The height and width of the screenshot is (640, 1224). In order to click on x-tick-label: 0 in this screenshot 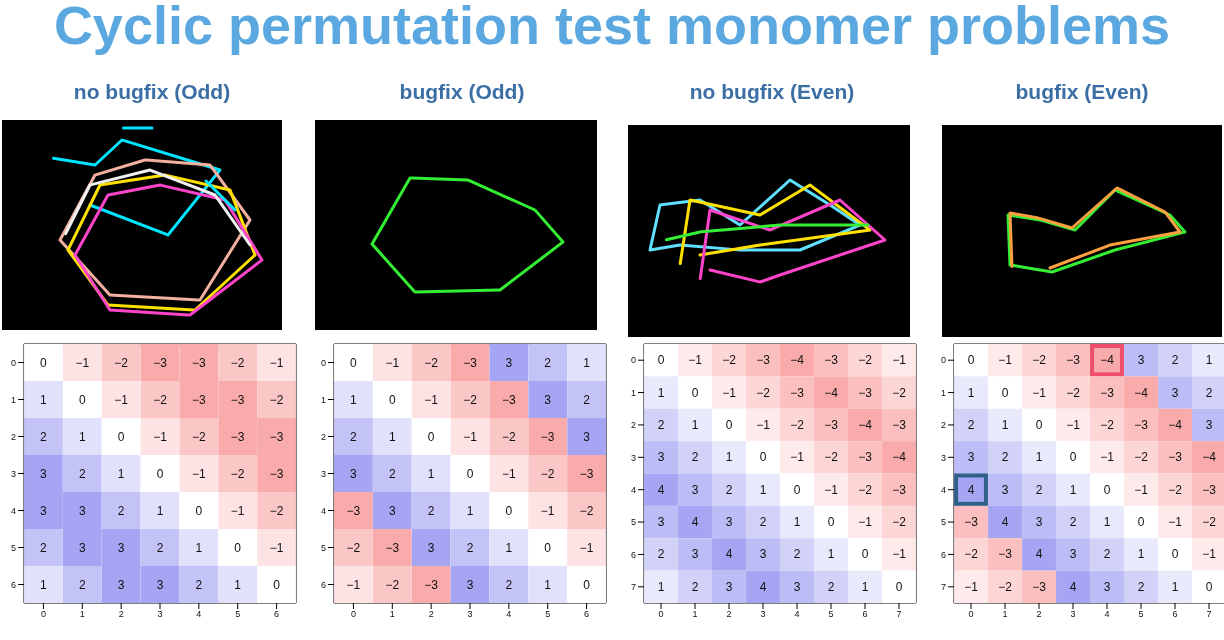, I will do `click(43, 614)`.